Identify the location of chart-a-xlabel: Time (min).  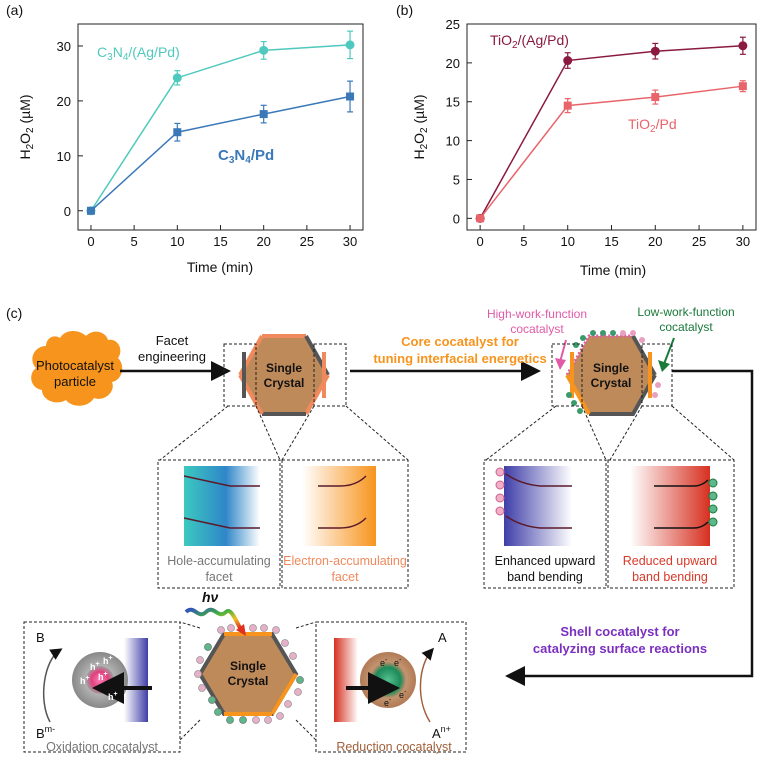
(220, 267).